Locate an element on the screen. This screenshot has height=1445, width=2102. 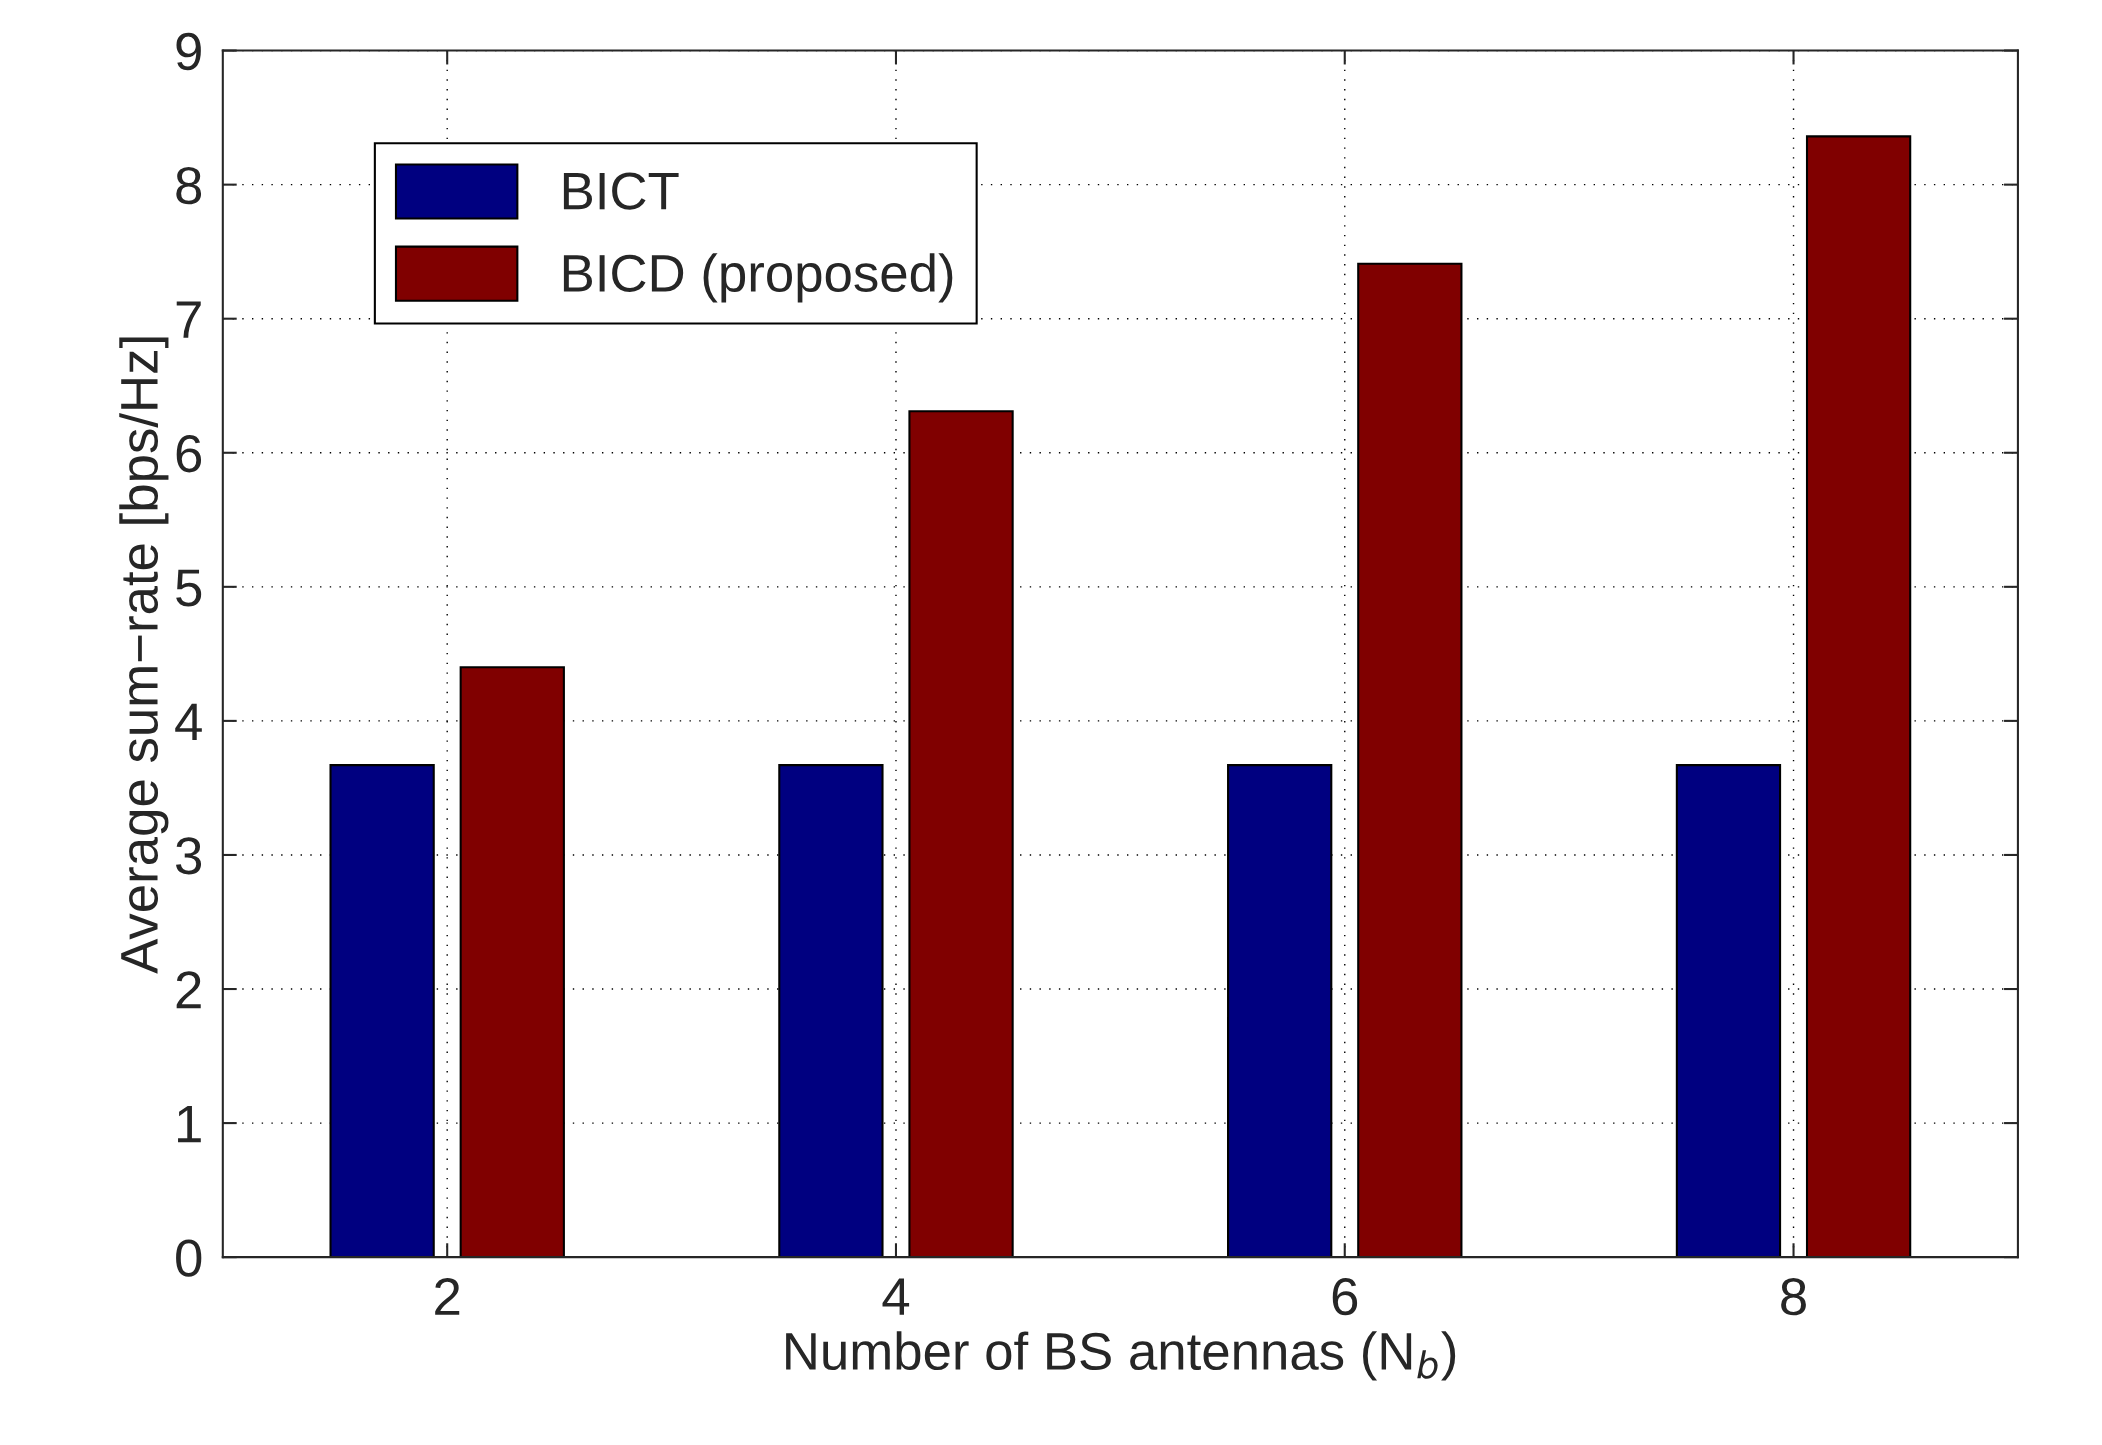
y-tick-label: 6 is located at coordinates (189, 454).